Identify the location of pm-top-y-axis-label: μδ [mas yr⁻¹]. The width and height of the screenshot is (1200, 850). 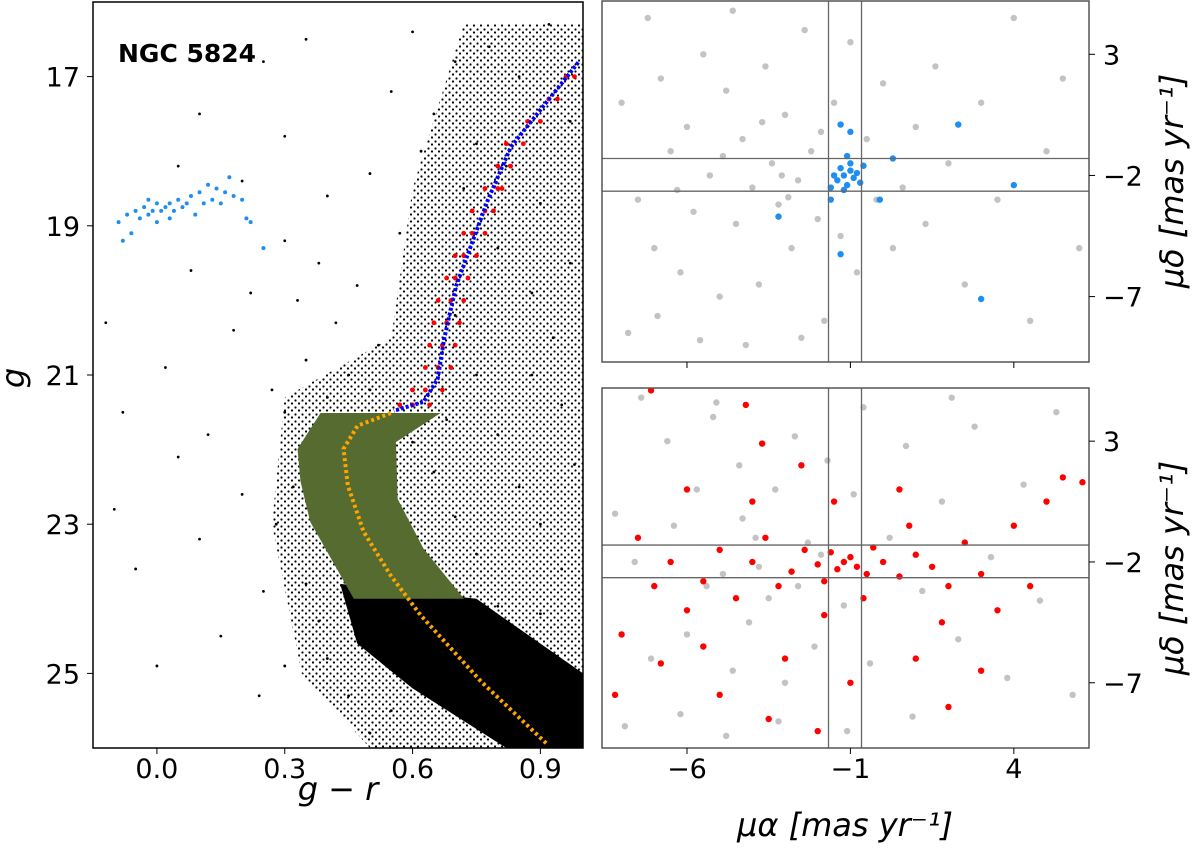
(1172, 182).